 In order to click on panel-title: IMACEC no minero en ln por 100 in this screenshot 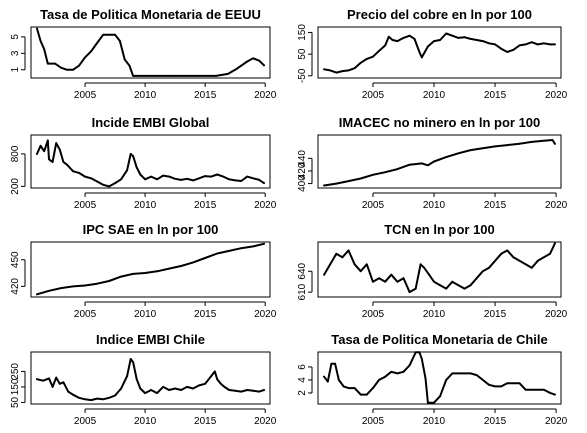, I will do `click(440, 122)`.